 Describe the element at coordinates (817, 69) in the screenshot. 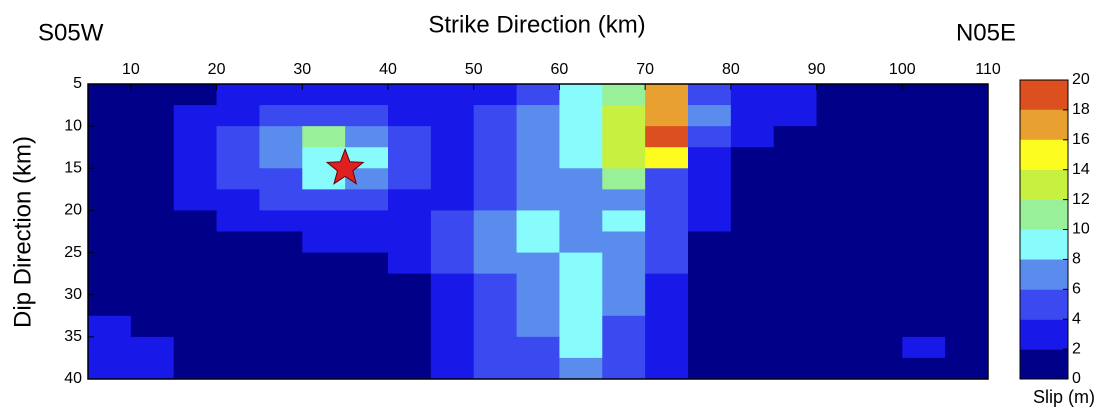

I see `x-tick-label: 90` at that location.